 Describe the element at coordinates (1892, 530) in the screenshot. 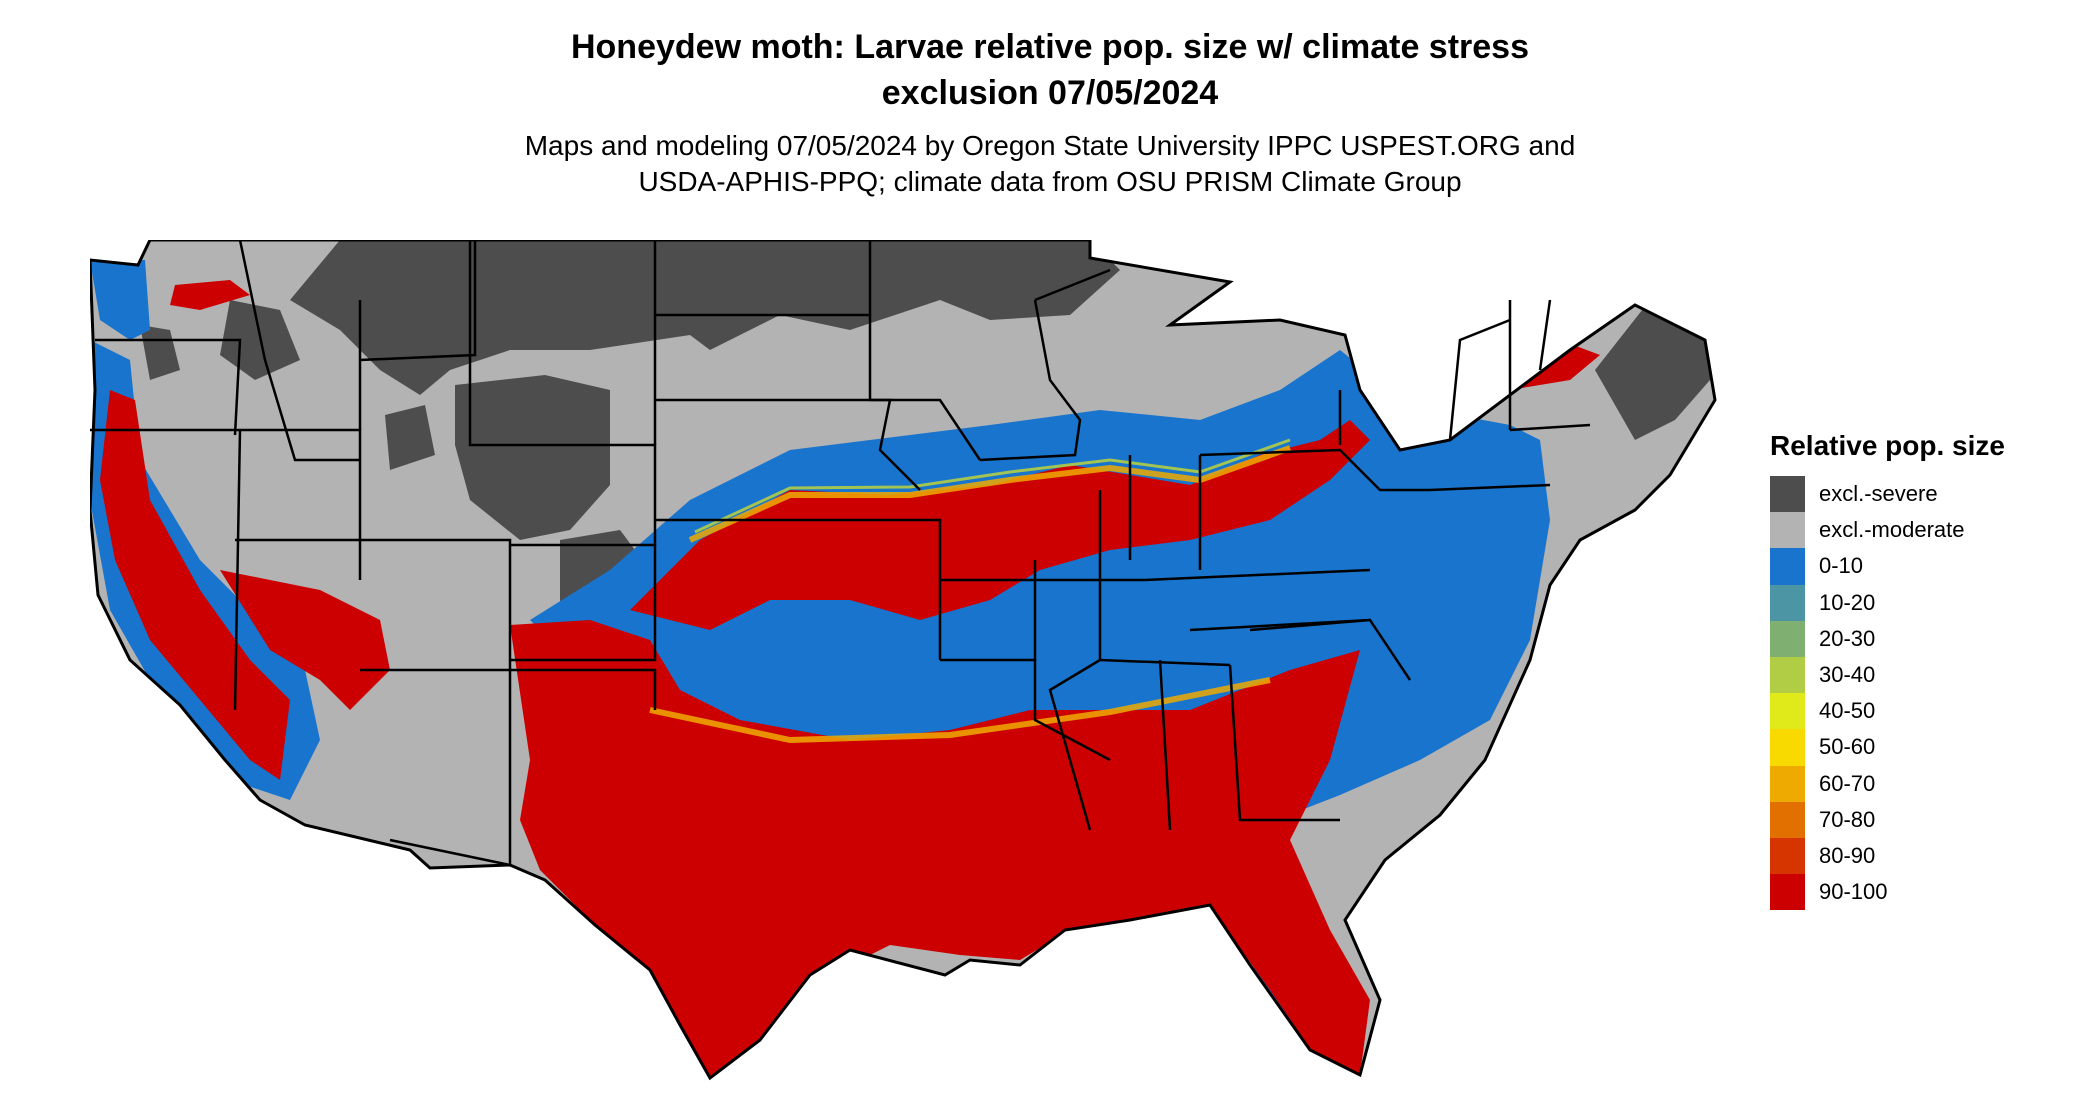

I see `legend-label: excl.-moderate` at that location.